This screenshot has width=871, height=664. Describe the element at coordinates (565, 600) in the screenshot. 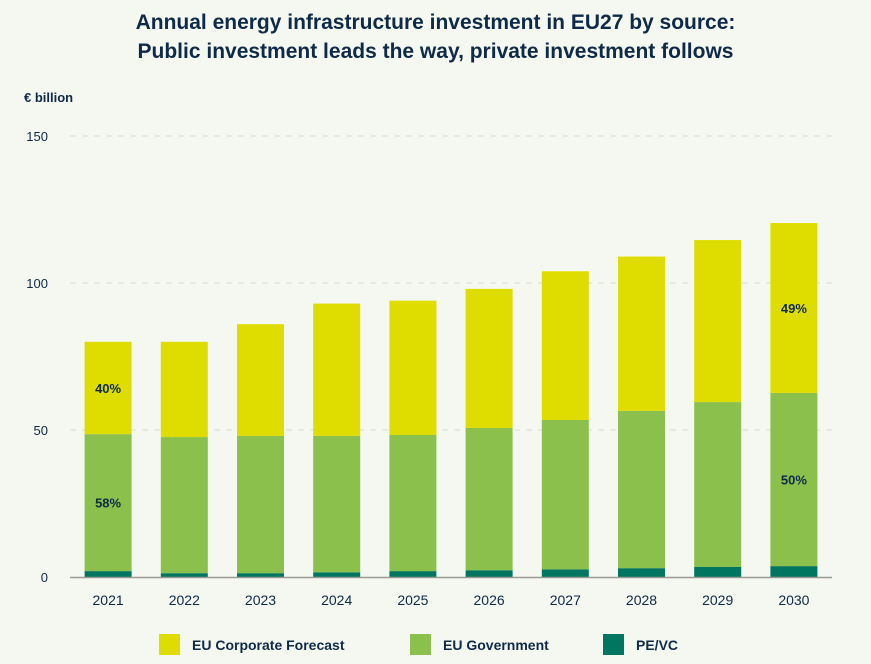

I see `x-tick-label: 2027` at that location.